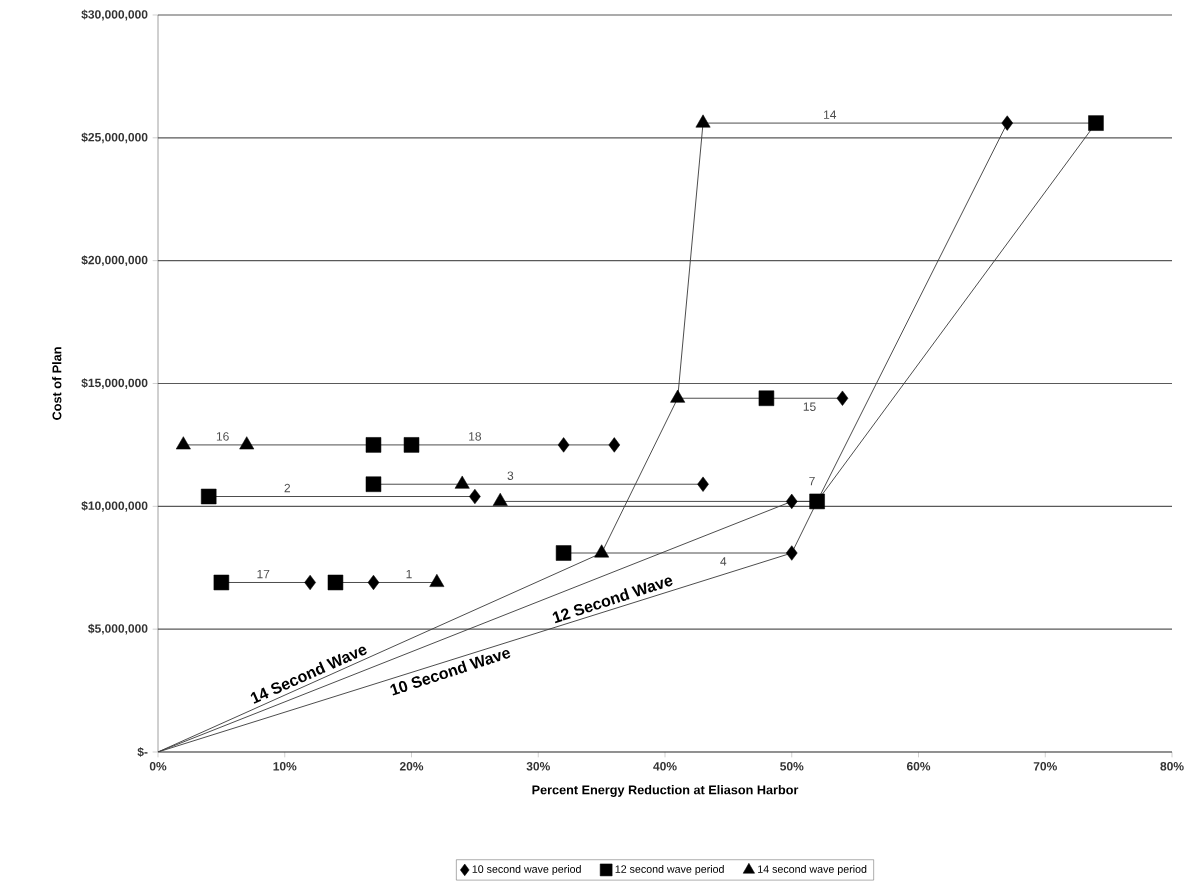  I want to click on annotation: 18, so click(475, 436).